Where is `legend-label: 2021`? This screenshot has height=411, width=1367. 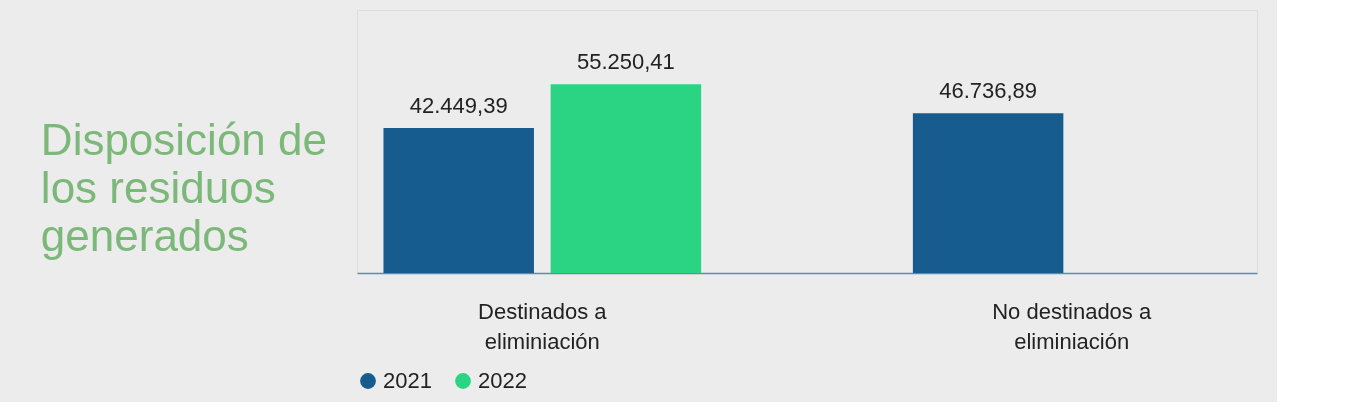 legend-label: 2021 is located at coordinates (407, 380).